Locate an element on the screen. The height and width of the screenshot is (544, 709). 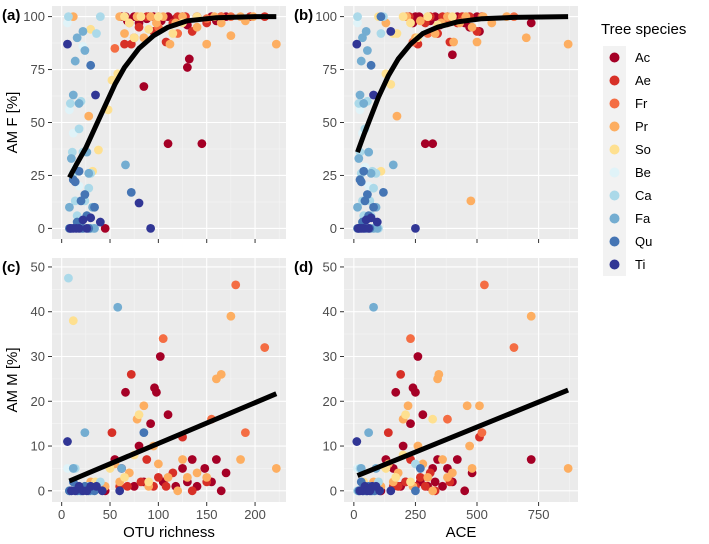
legend-label: Pr is located at coordinates (642, 126).